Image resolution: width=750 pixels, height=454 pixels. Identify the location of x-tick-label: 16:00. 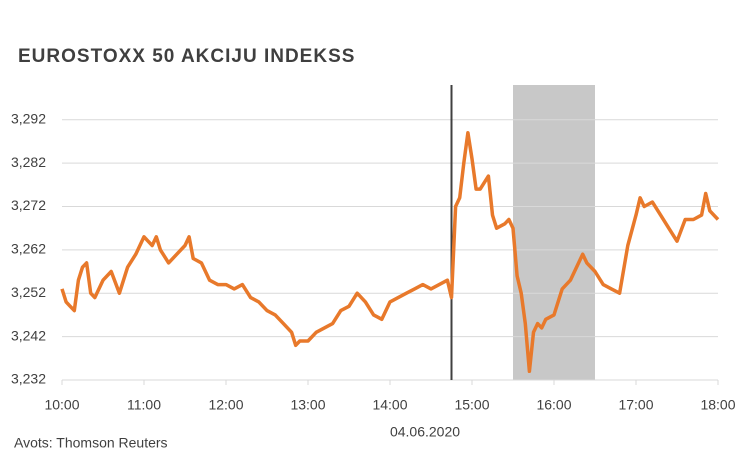
(553, 405).